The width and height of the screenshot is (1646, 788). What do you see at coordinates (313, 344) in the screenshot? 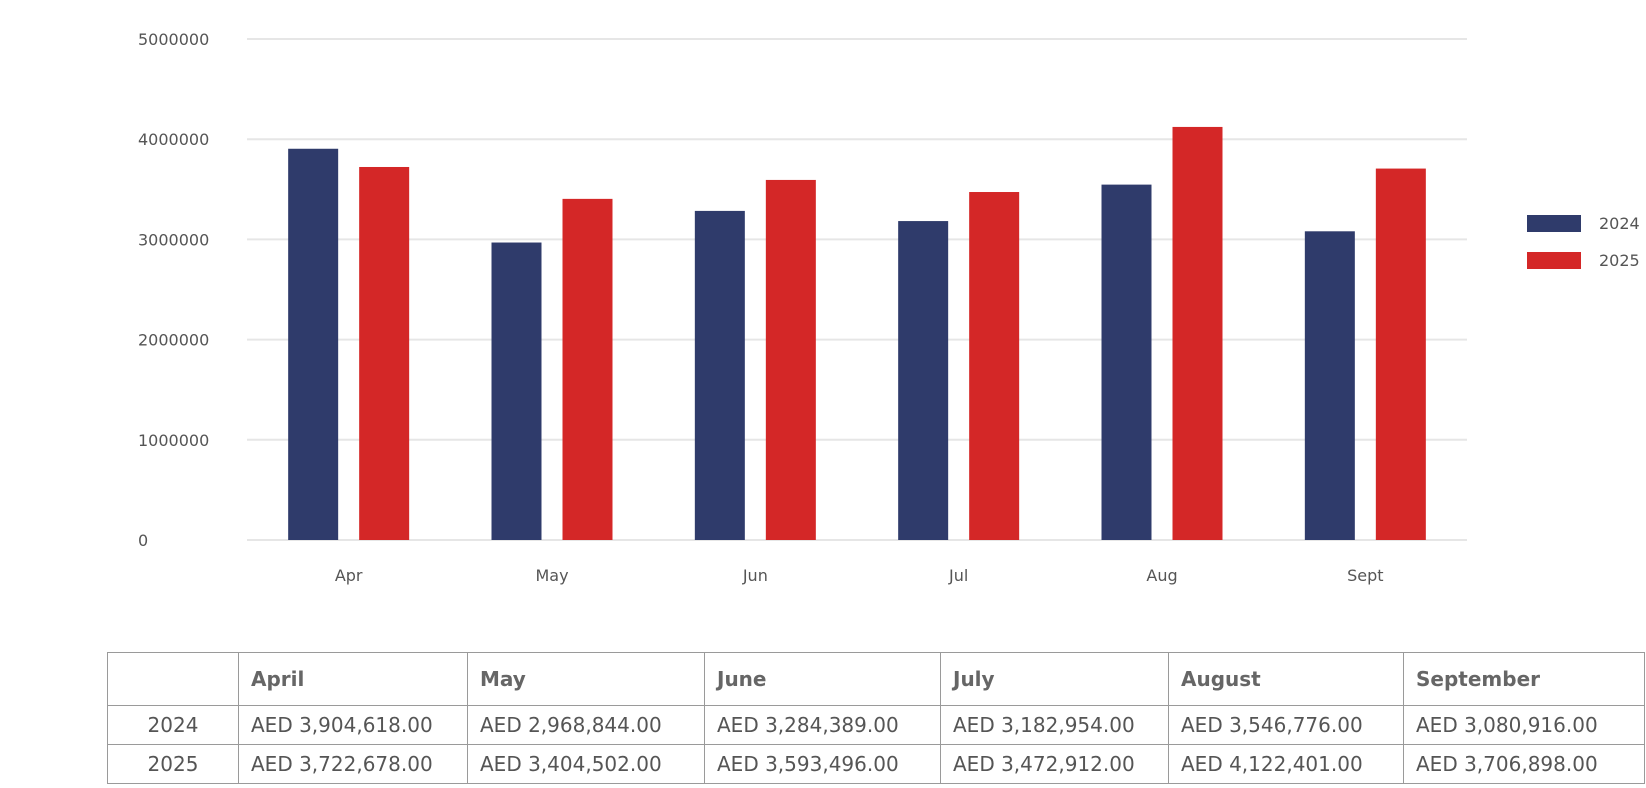
I see `bar-2024-apr` at bounding box center [313, 344].